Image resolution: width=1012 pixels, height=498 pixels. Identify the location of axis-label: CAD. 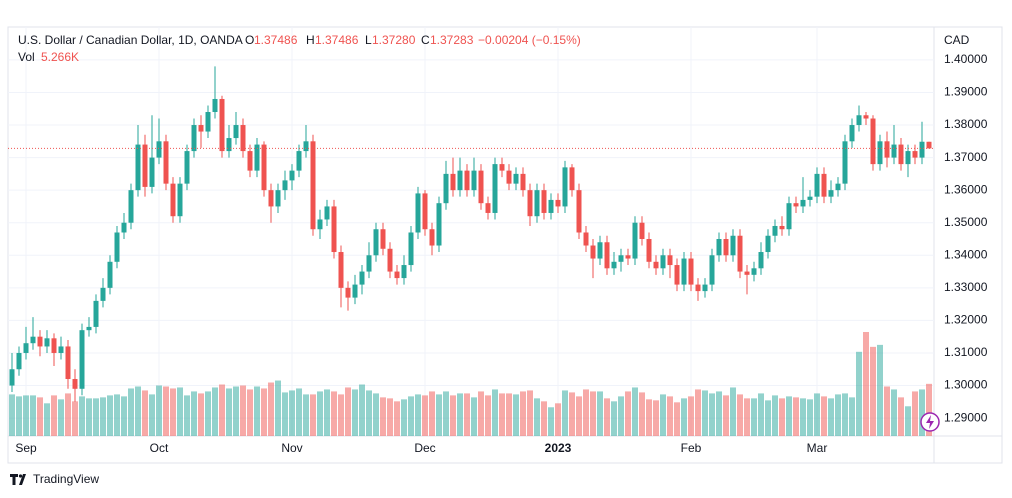
(957, 40).